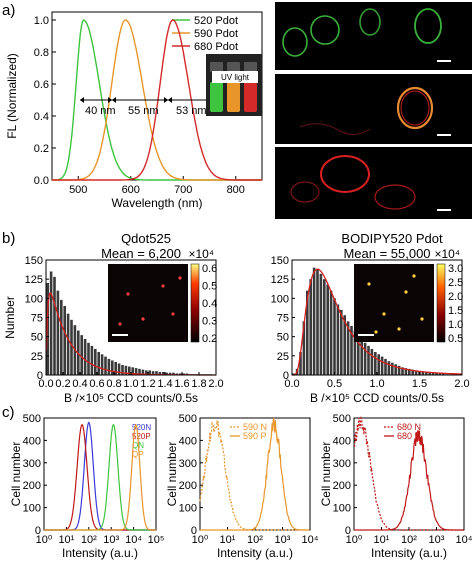 The height and width of the screenshot is (571, 474). Describe the element at coordinates (455, 297) in the screenshot. I see `colorbar-tick-label: 2.0` at that location.